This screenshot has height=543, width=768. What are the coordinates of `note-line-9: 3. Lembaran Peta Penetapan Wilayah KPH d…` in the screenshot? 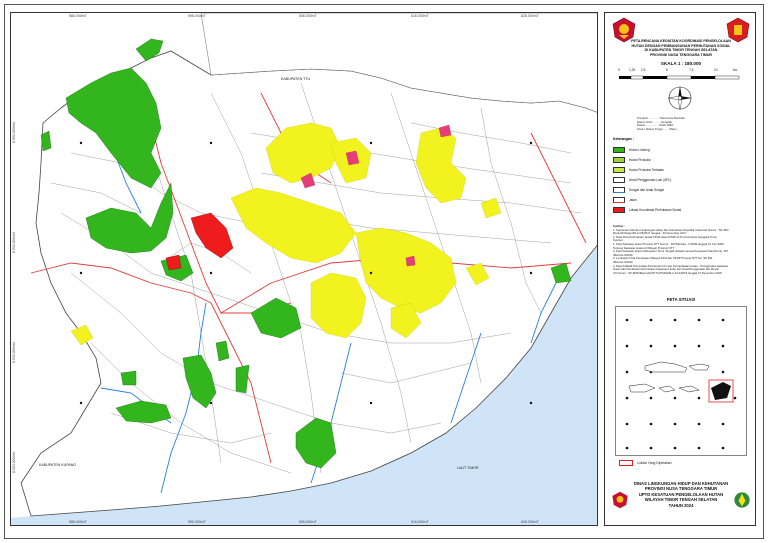 It's located at (663, 258).